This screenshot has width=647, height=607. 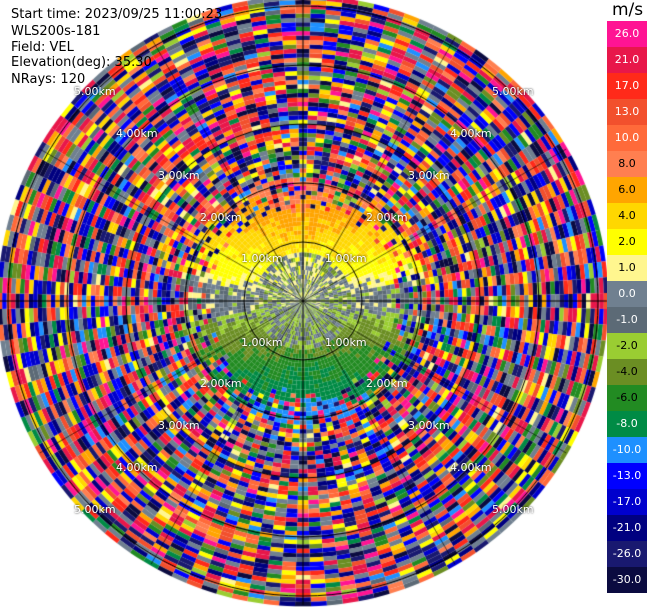 I want to click on colorbar-cell: -13.0, so click(x=627, y=476).